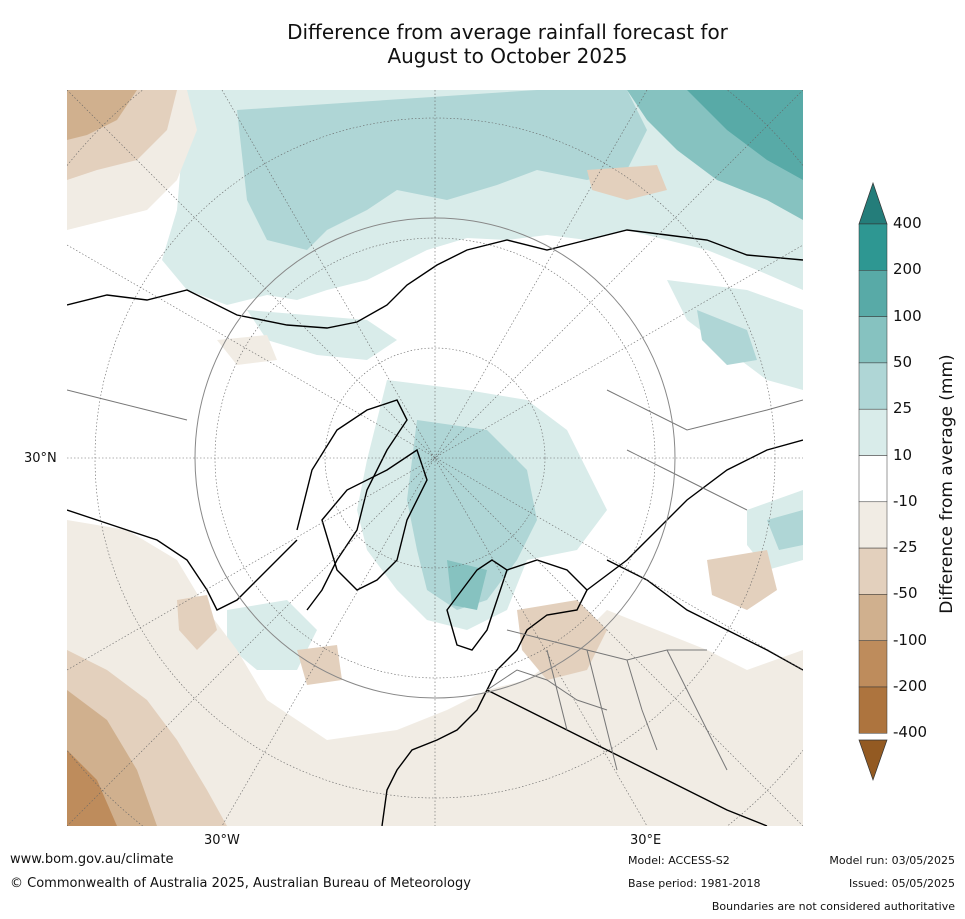 This screenshot has height=919, width=965. I want to click on colorbar-tick-label: -10, so click(905, 500).